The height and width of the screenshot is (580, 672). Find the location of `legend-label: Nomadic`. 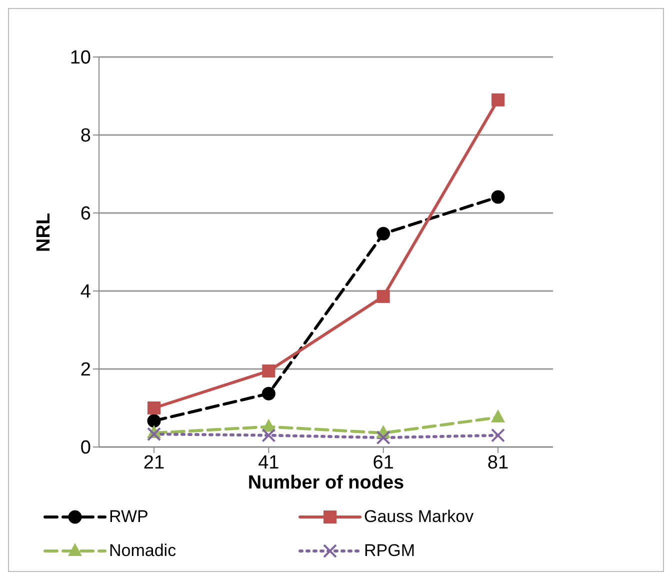

legend-label: Nomadic is located at coordinates (142, 551).